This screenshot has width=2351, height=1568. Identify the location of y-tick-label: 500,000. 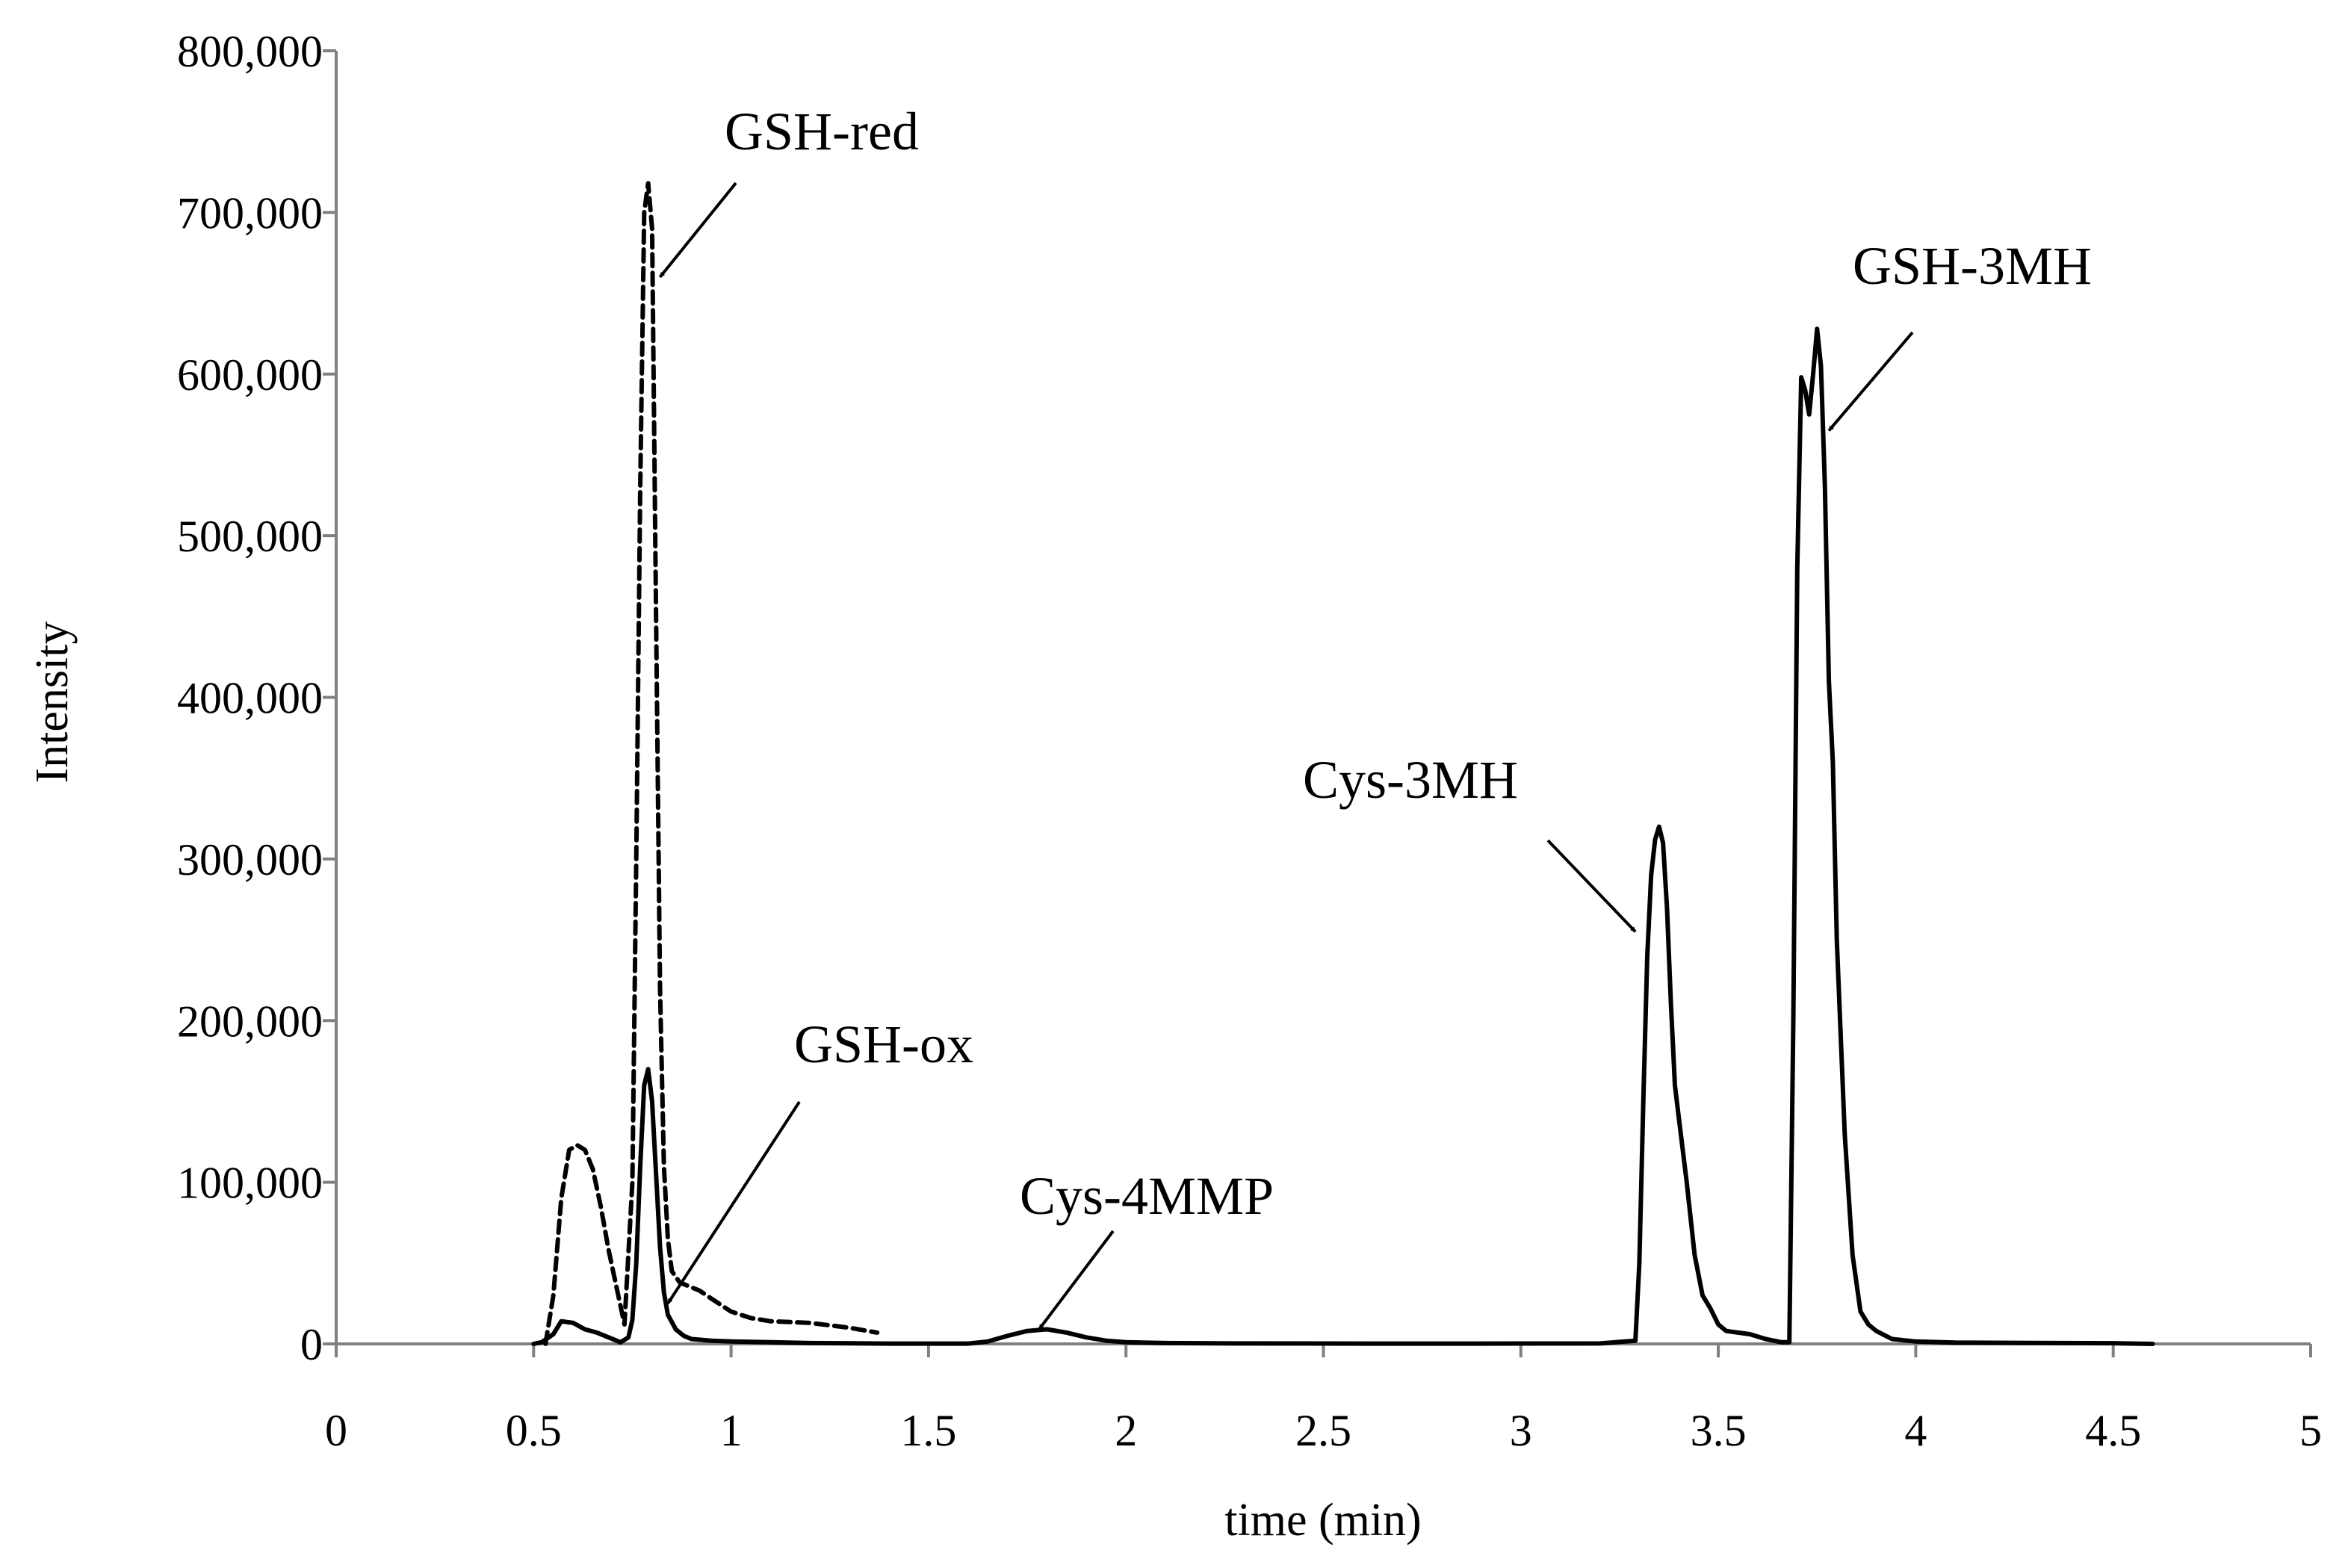
(250, 536).